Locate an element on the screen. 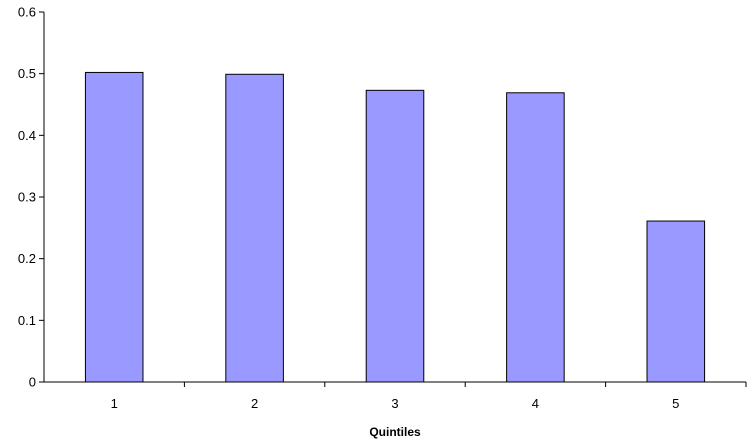 This screenshot has width=754, height=444. x-tick-label: 1 is located at coordinates (114, 403).